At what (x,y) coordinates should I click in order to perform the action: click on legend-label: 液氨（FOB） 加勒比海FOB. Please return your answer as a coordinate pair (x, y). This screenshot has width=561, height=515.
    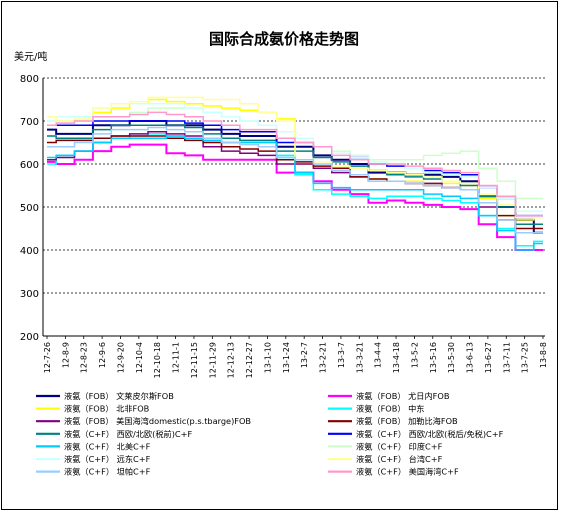
    Looking at the image, I should click on (407, 421).